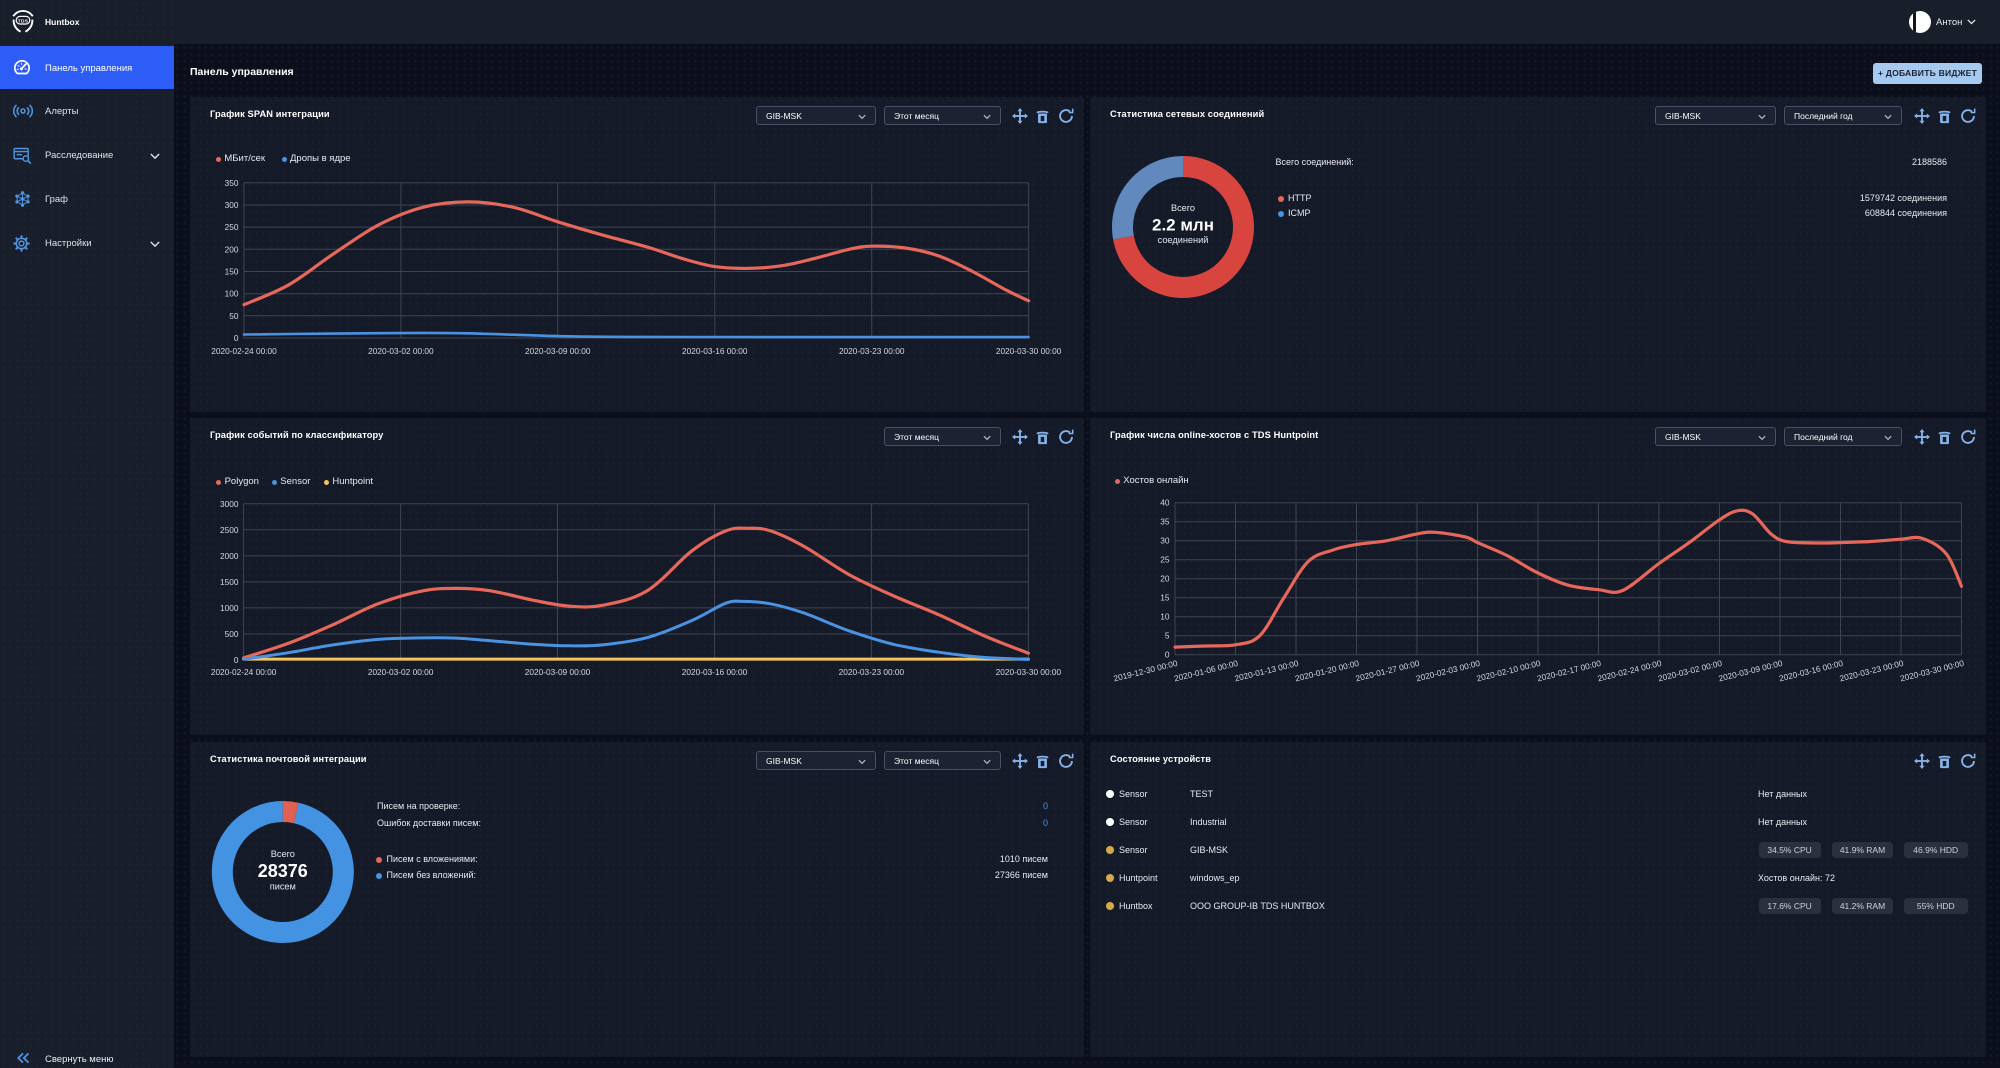 Image resolution: width=2000 pixels, height=1068 pixels. Describe the element at coordinates (229, 582) in the screenshot. I see `svg-text: 1500` at that location.